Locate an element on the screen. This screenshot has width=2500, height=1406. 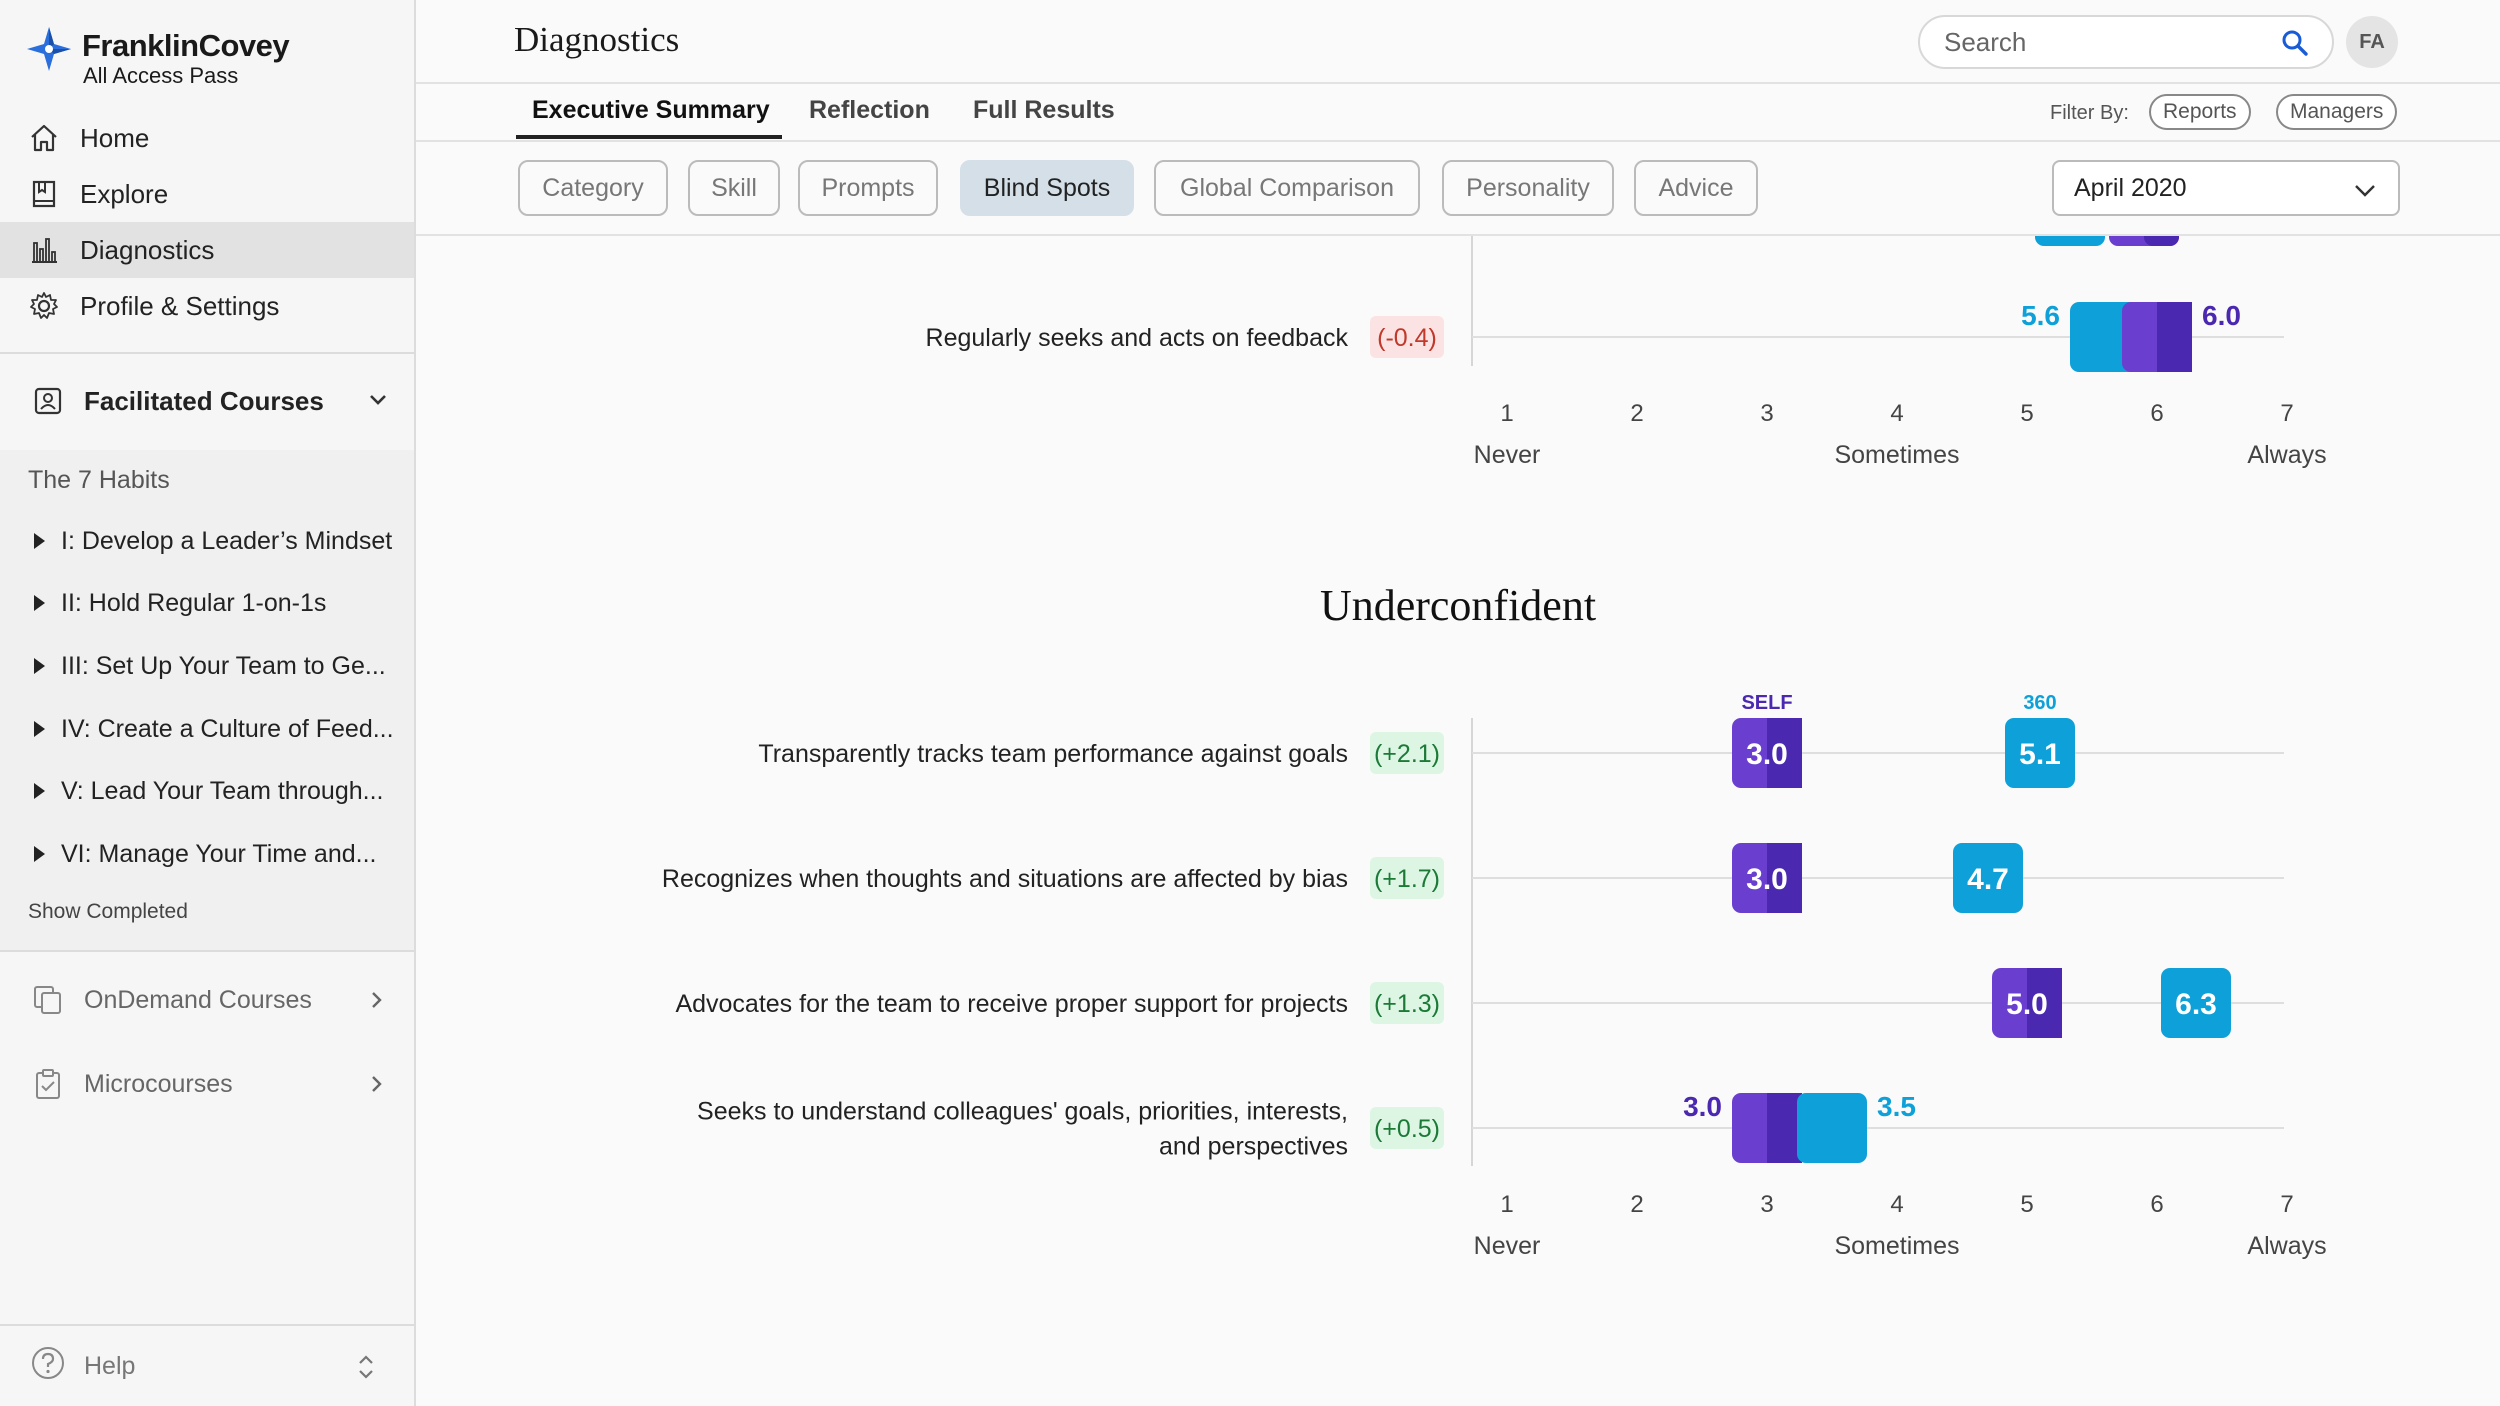
avatar: FA is located at coordinates (2372, 42).